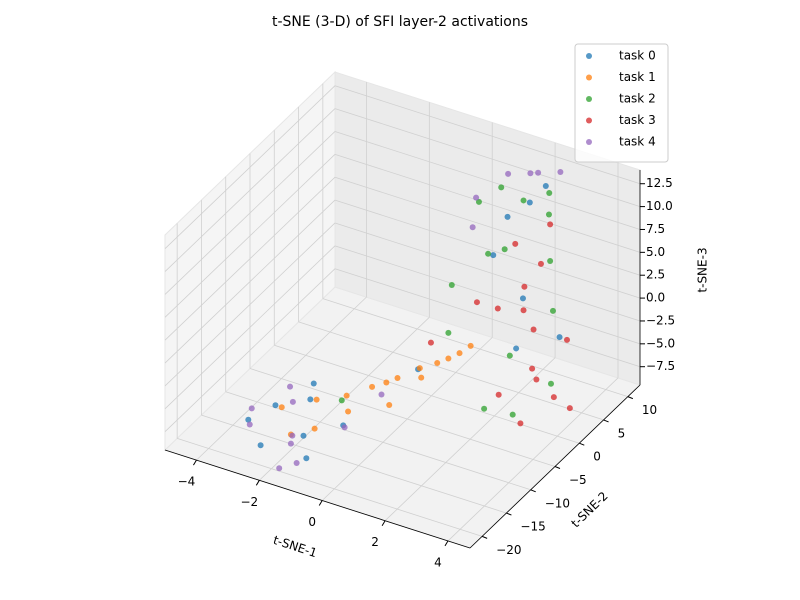  What do you see at coordinates (555, 466) in the screenshot?
I see `axis-line` at bounding box center [555, 466].